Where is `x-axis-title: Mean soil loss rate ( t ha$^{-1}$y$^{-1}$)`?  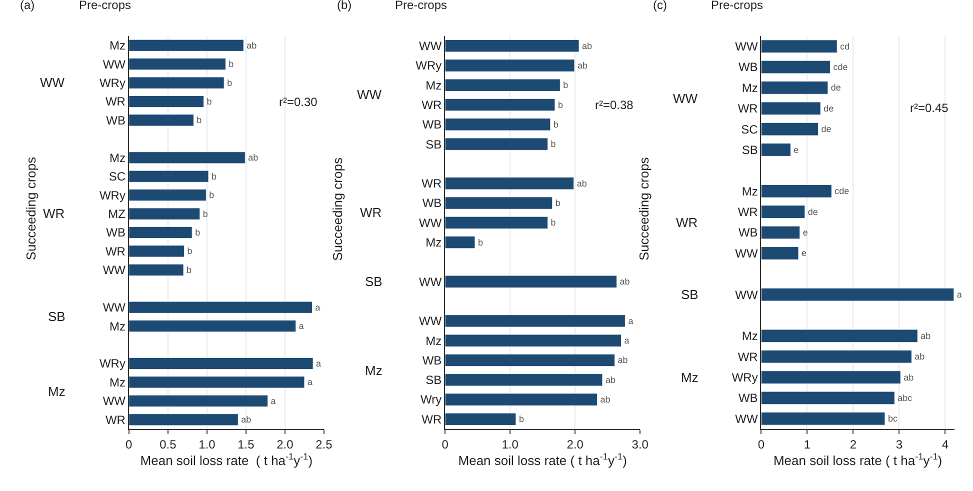
x-axis-title: Mean soil loss rate ( t ha$^{-1}$y$^{-1}$) is located at coordinates (542, 459).